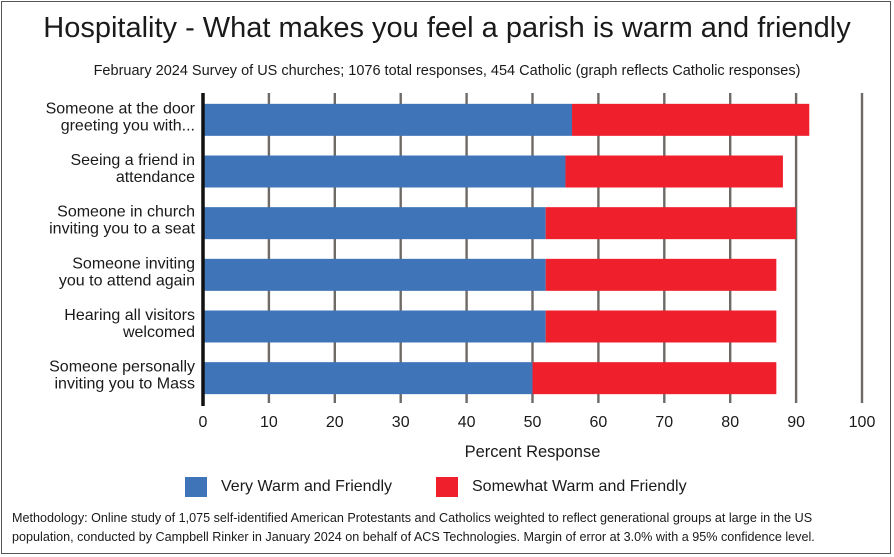 Image resolution: width=894 pixels, height=557 pixels. I want to click on category-label-1-1: attendance, so click(155, 177).